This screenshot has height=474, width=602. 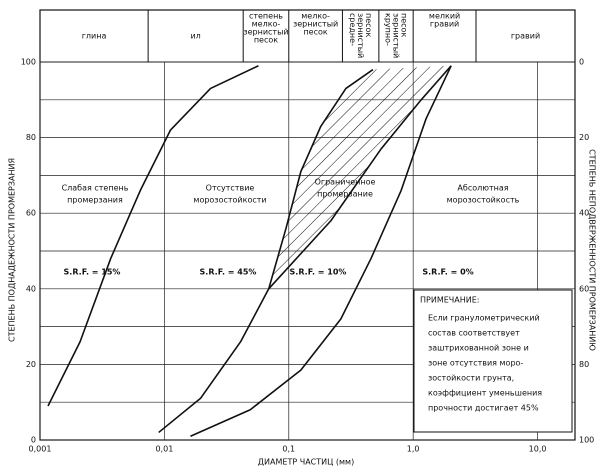 What do you see at coordinates (388, 29) in the screenshot?
I see `soil-class-label: крупно-` at bounding box center [388, 29].